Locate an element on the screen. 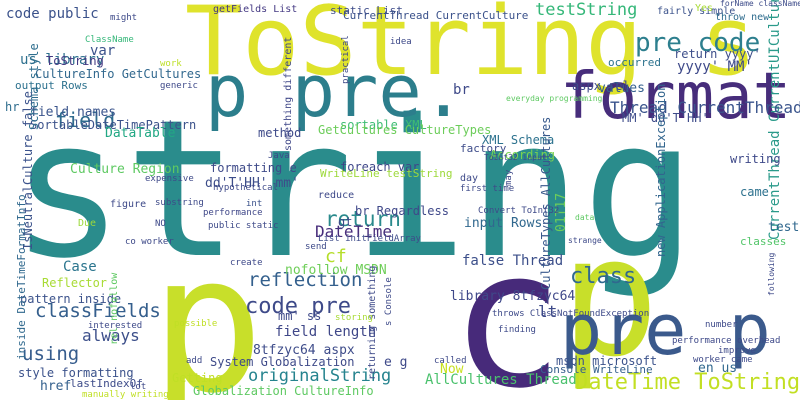 The width and height of the screenshot is (800, 400). word-40: foreach var is located at coordinates (380, 167).